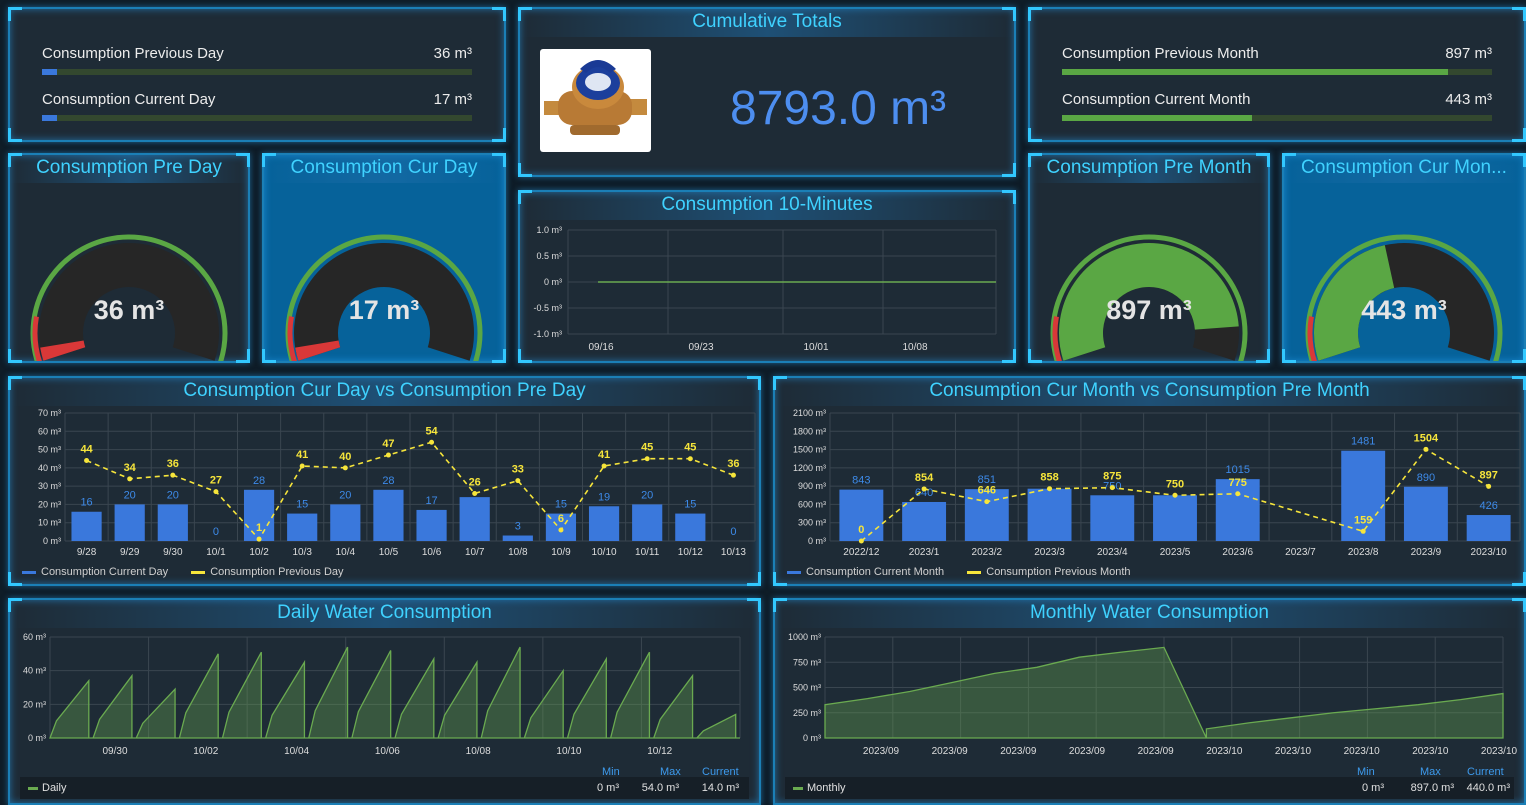  What do you see at coordinates (861, 552) in the screenshot?
I see `x-tick-label: 2022/12` at bounding box center [861, 552].